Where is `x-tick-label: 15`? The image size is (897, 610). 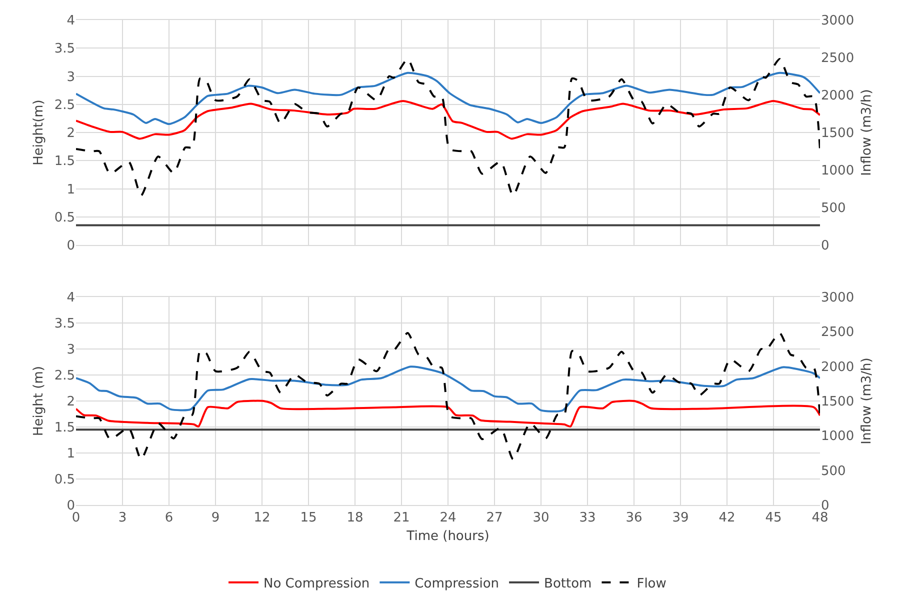
x-tick-label: 15 is located at coordinates (308, 518).